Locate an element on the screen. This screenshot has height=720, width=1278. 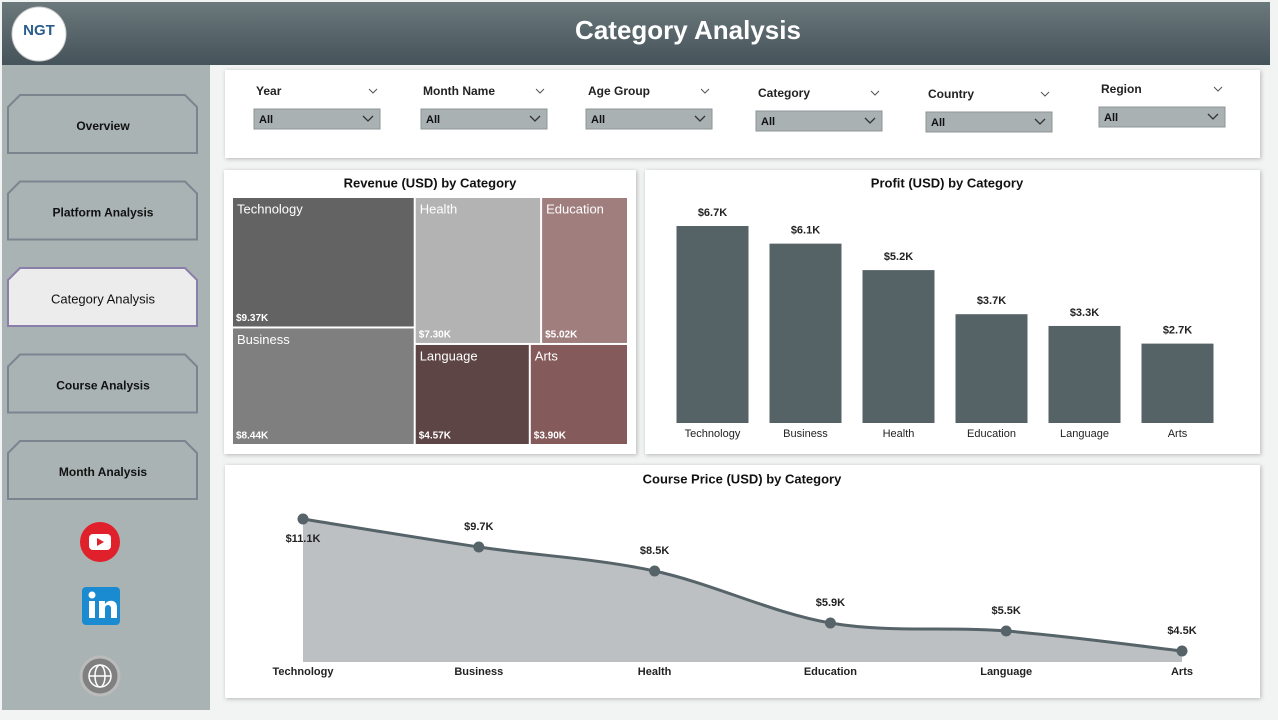
treemap-label: Technology is located at coordinates (270, 208).